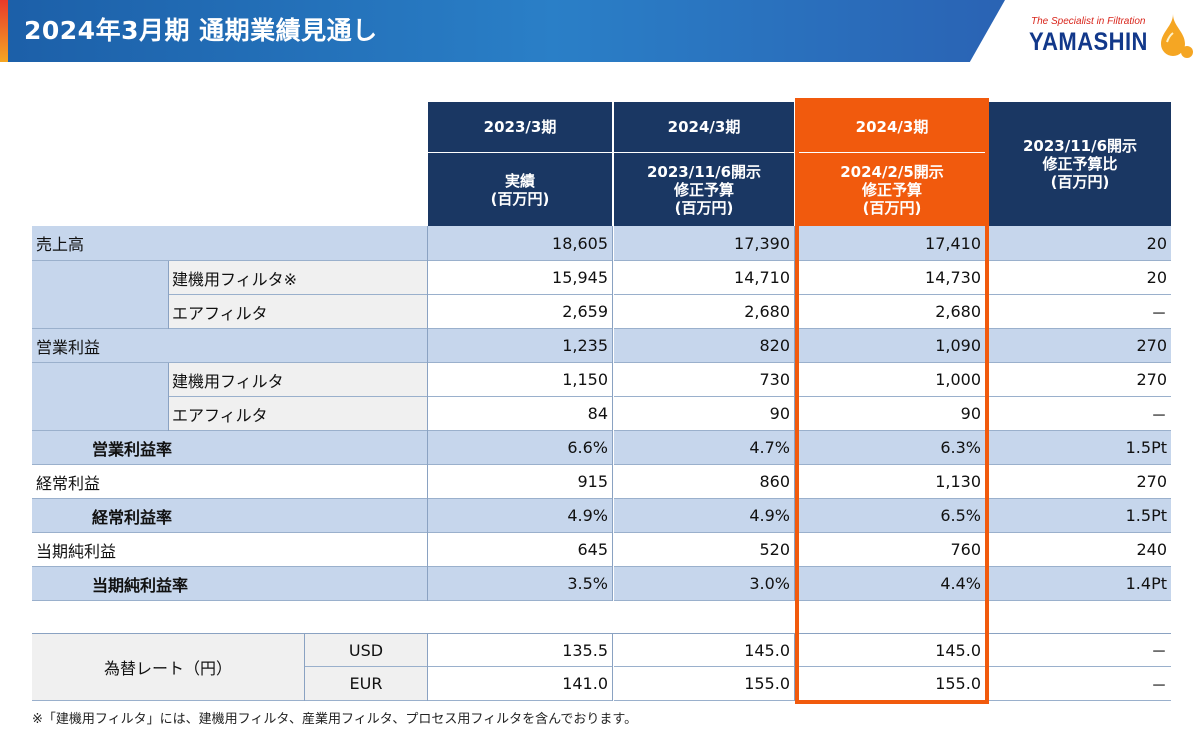  What do you see at coordinates (1088, 21) in the screenshot?
I see `logo-tagline: The Specialist in Filtration` at bounding box center [1088, 21].